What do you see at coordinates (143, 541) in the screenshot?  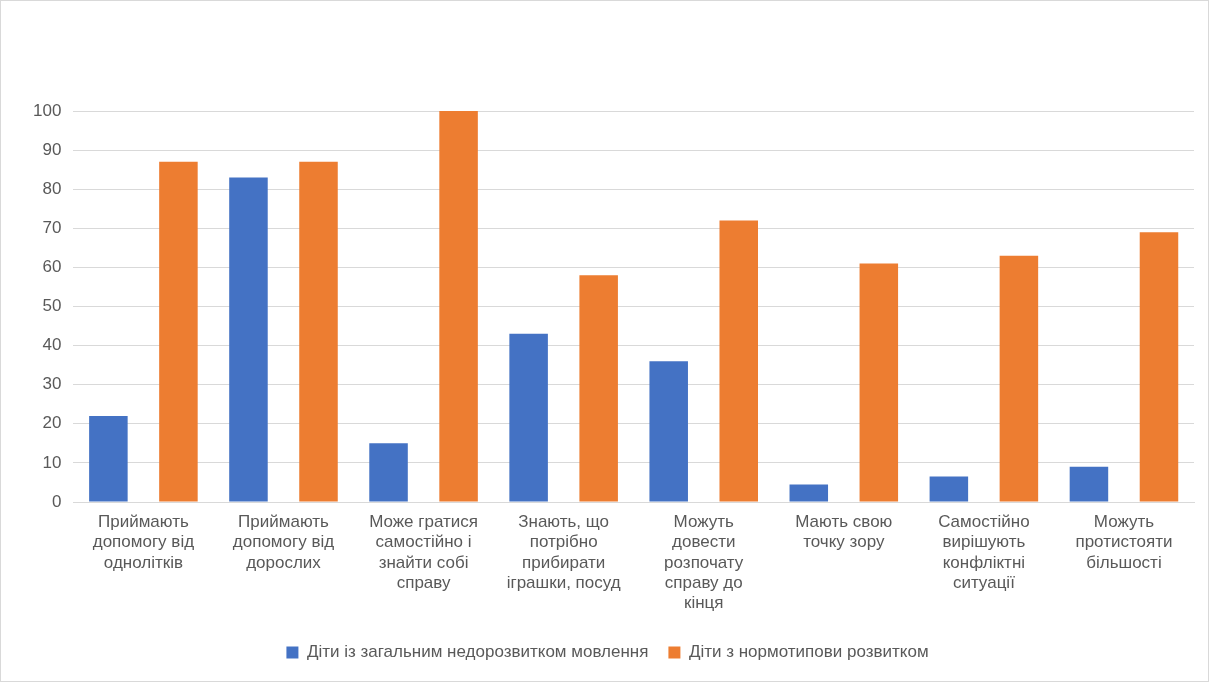 I see `x-tick-label: Приймають допомогу від однолітків` at bounding box center [143, 541].